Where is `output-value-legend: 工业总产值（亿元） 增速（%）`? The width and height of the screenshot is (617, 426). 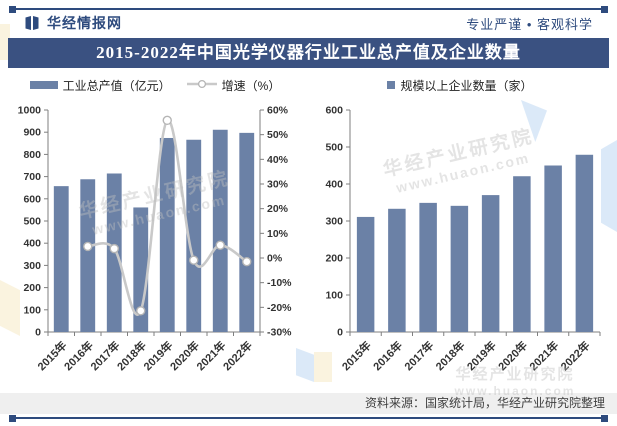
output-value-legend: 工业总产值（亿元） 增速（%） is located at coordinates (155, 85).